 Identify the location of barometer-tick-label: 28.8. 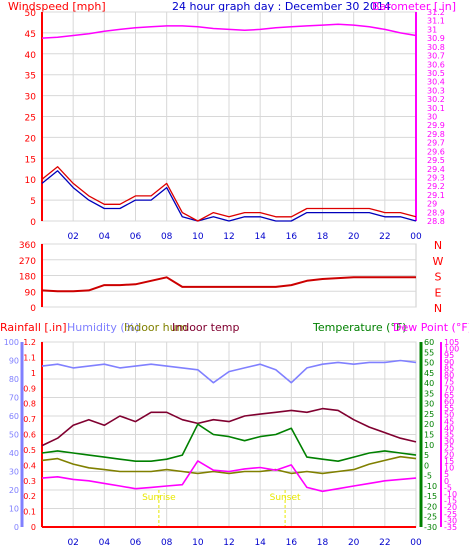
(436, 221).